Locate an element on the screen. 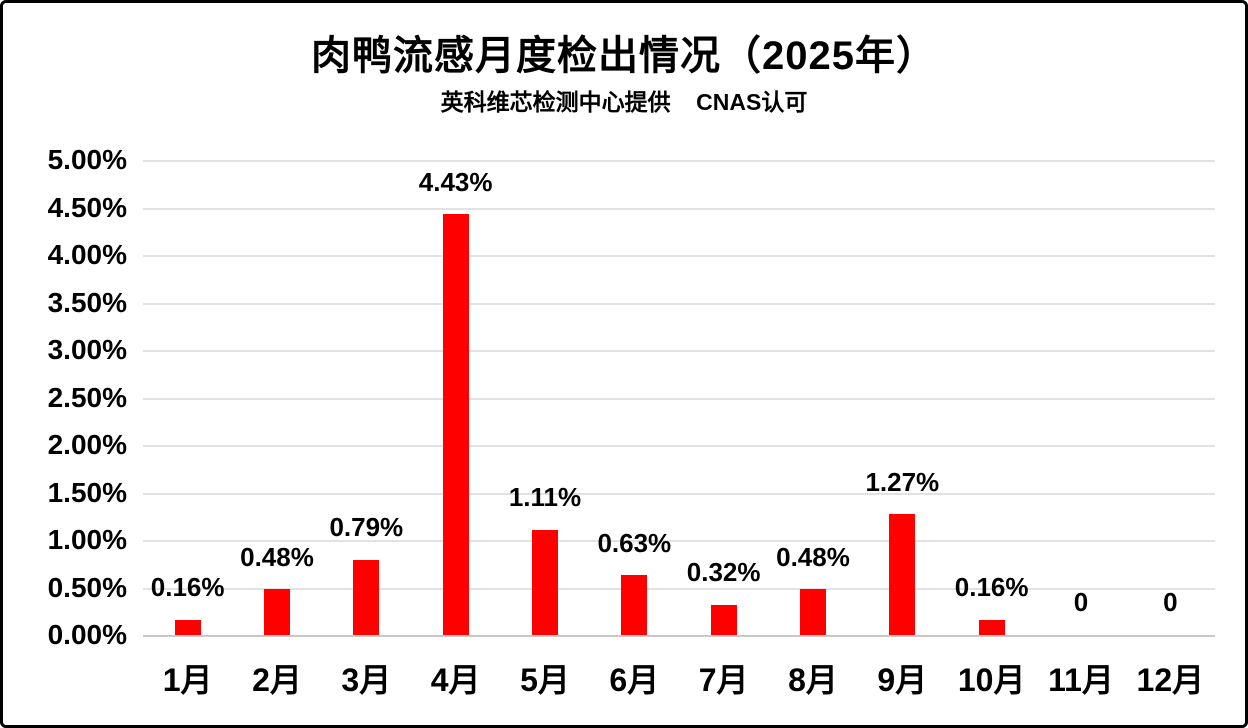  chart-subtitle: 英科维芯检测中心提供 CNAS认可 is located at coordinates (624, 102).